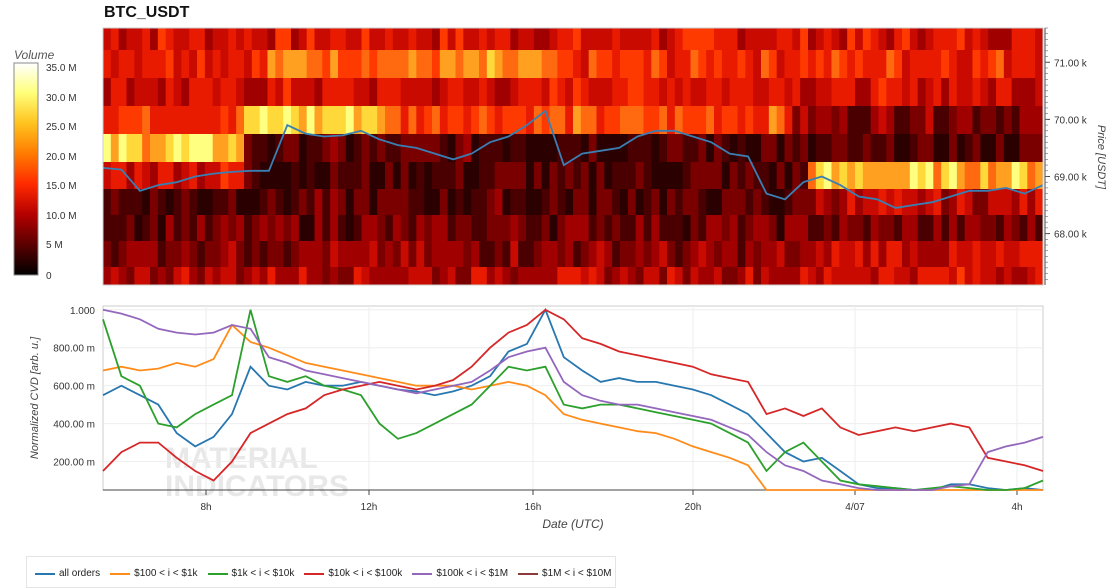 The image size is (1112, 588). I want to click on legend-item: all orders, so click(67, 573).